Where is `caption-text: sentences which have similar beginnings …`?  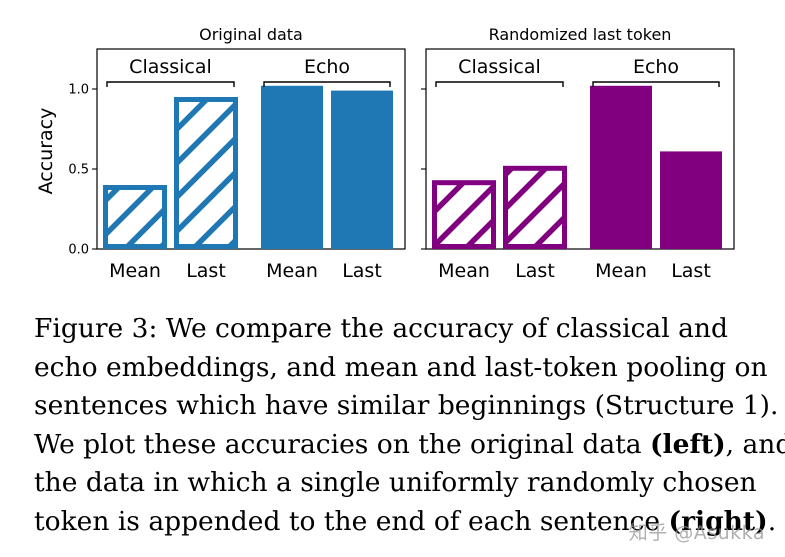
caption-text: sentences which have similar beginnings … is located at coordinates (406, 405).